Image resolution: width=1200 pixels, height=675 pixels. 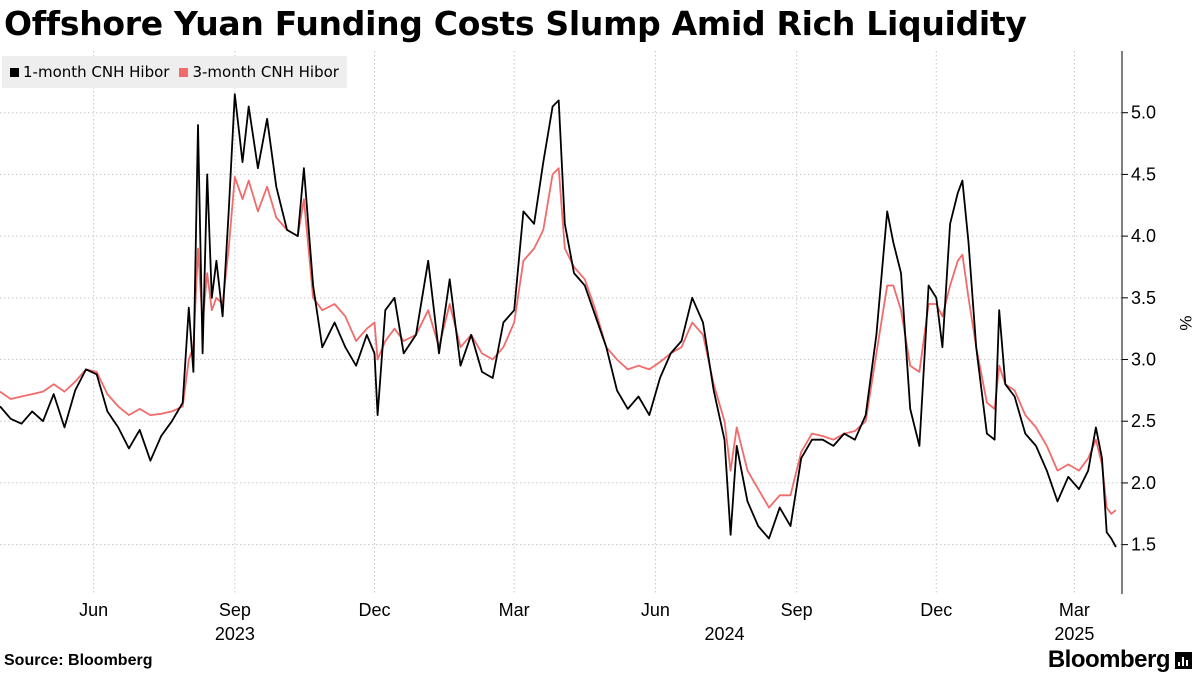 I want to click on legend-label-3m: 3-month CNH Hibor, so click(x=265, y=72).